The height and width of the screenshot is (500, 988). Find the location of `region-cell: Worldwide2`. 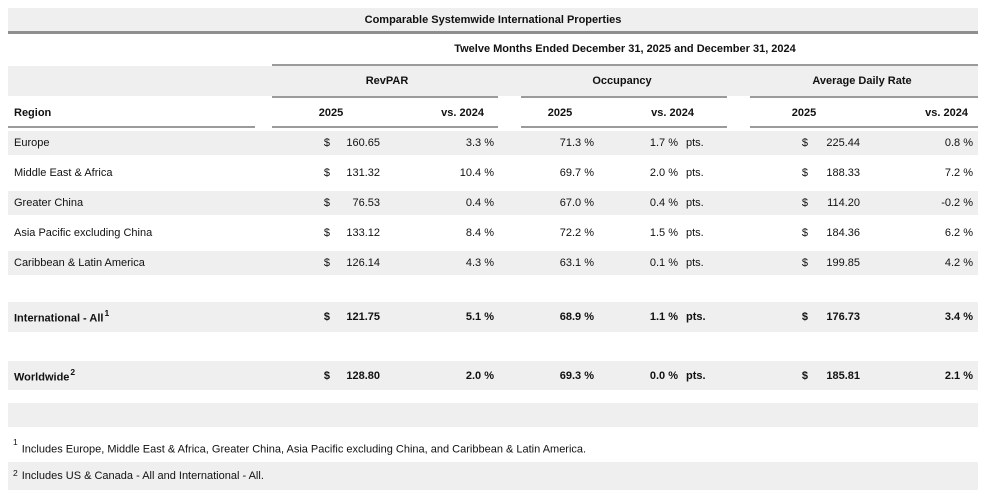

region-cell: Worldwide2 is located at coordinates (45, 375).